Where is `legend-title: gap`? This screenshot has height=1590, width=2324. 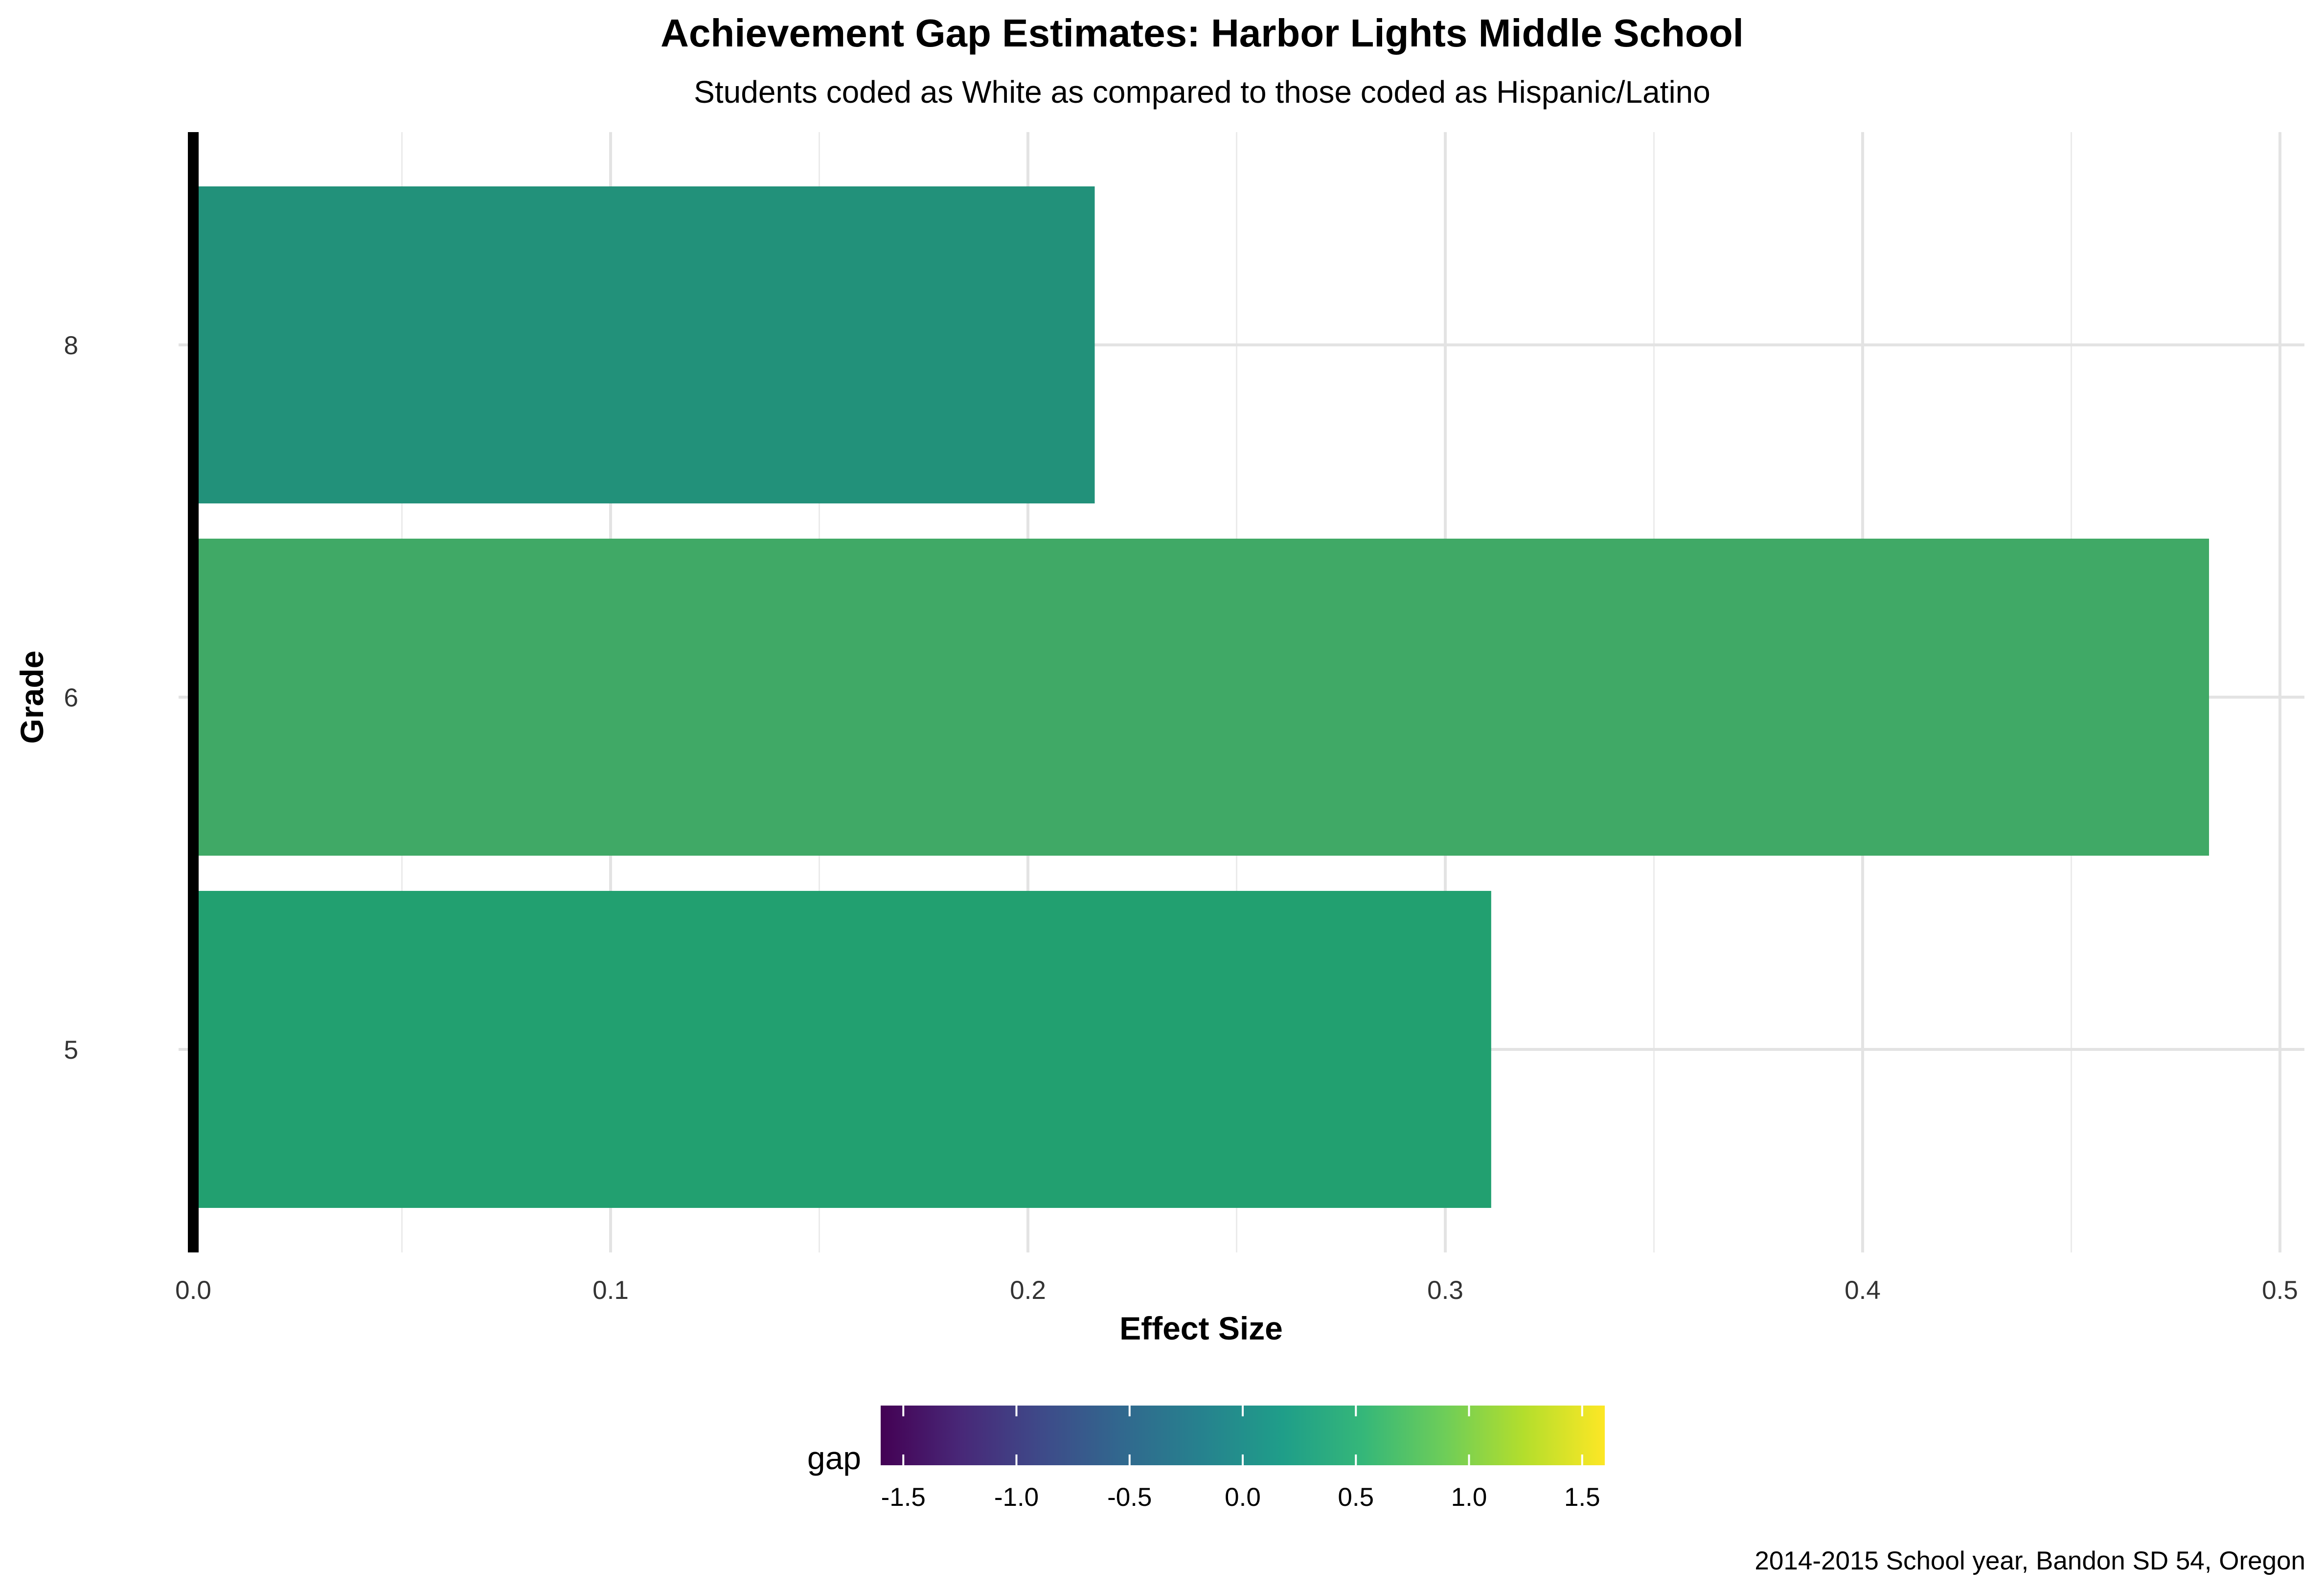 legend-title: gap is located at coordinates (834, 1458).